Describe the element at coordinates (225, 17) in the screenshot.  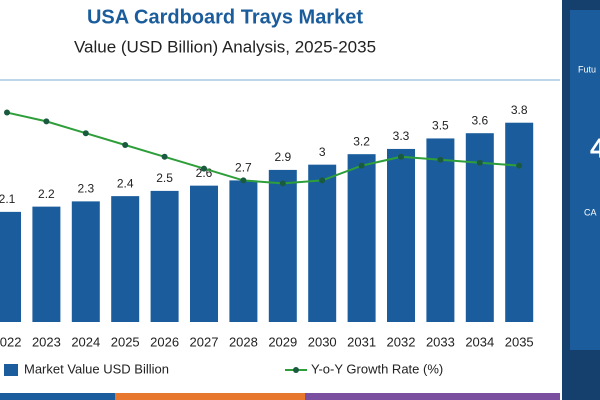
I see `chart-title: USA Cardboard Trays Market` at that location.